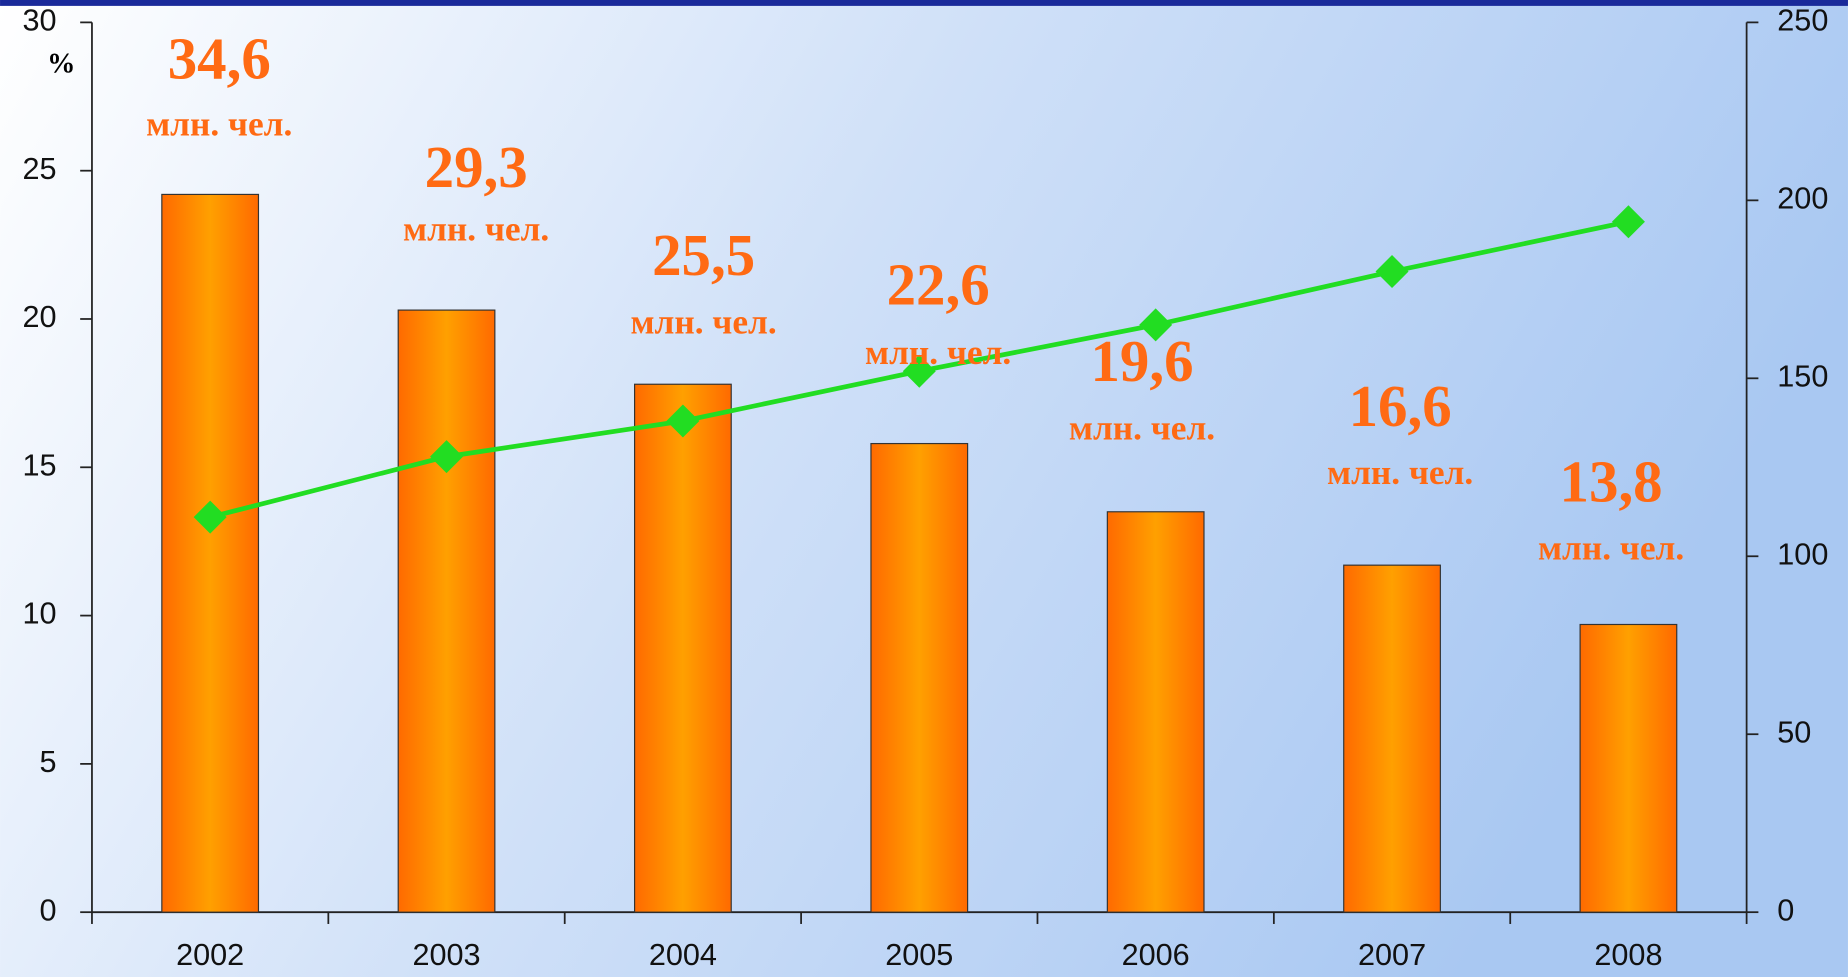 The height and width of the screenshot is (977, 1848). What do you see at coordinates (1611, 481) in the screenshot?
I see `annotation-value: 13,8` at bounding box center [1611, 481].